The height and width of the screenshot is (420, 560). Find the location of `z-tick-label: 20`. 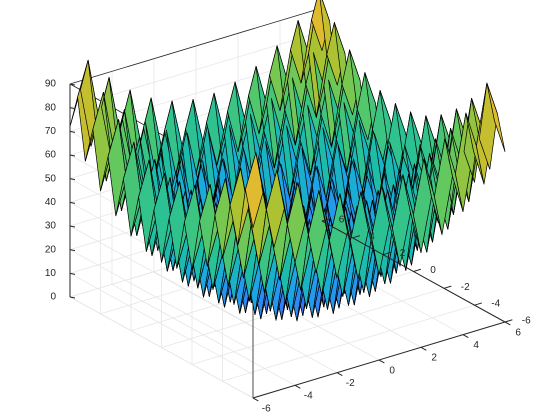

z-tick-label: 20 is located at coordinates (51, 249).